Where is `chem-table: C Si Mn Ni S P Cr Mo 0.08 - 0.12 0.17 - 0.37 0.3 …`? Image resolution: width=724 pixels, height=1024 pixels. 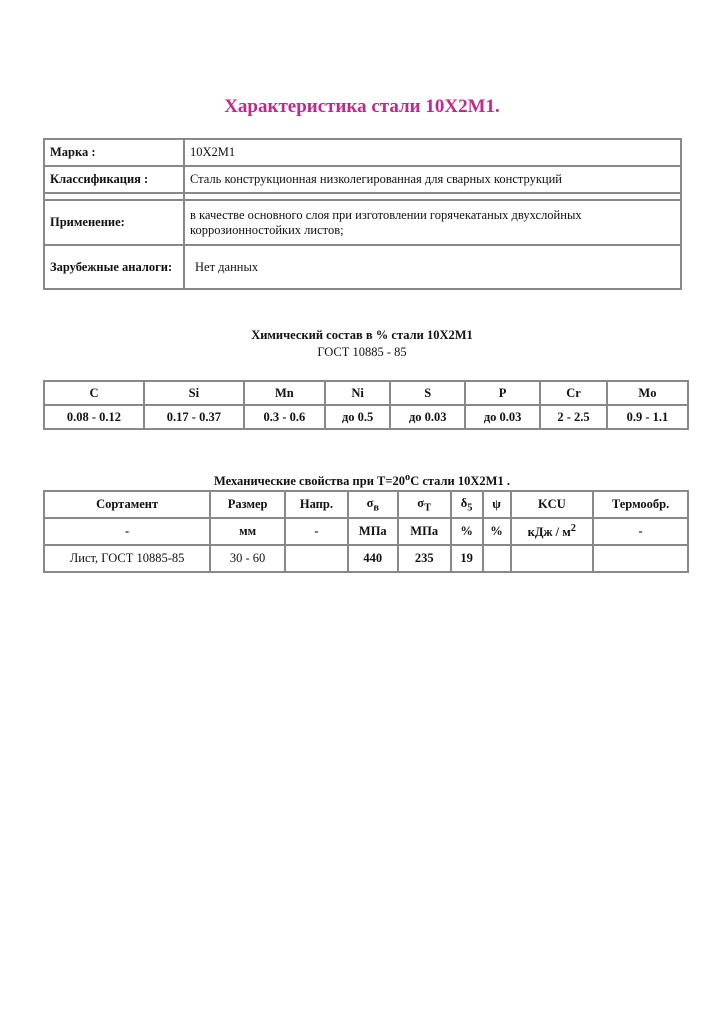 chem-table: C Si Mn Ni S P Cr Mo 0.08 - 0.12 0.17 - 0.37 0.3 … is located at coordinates (366, 405).